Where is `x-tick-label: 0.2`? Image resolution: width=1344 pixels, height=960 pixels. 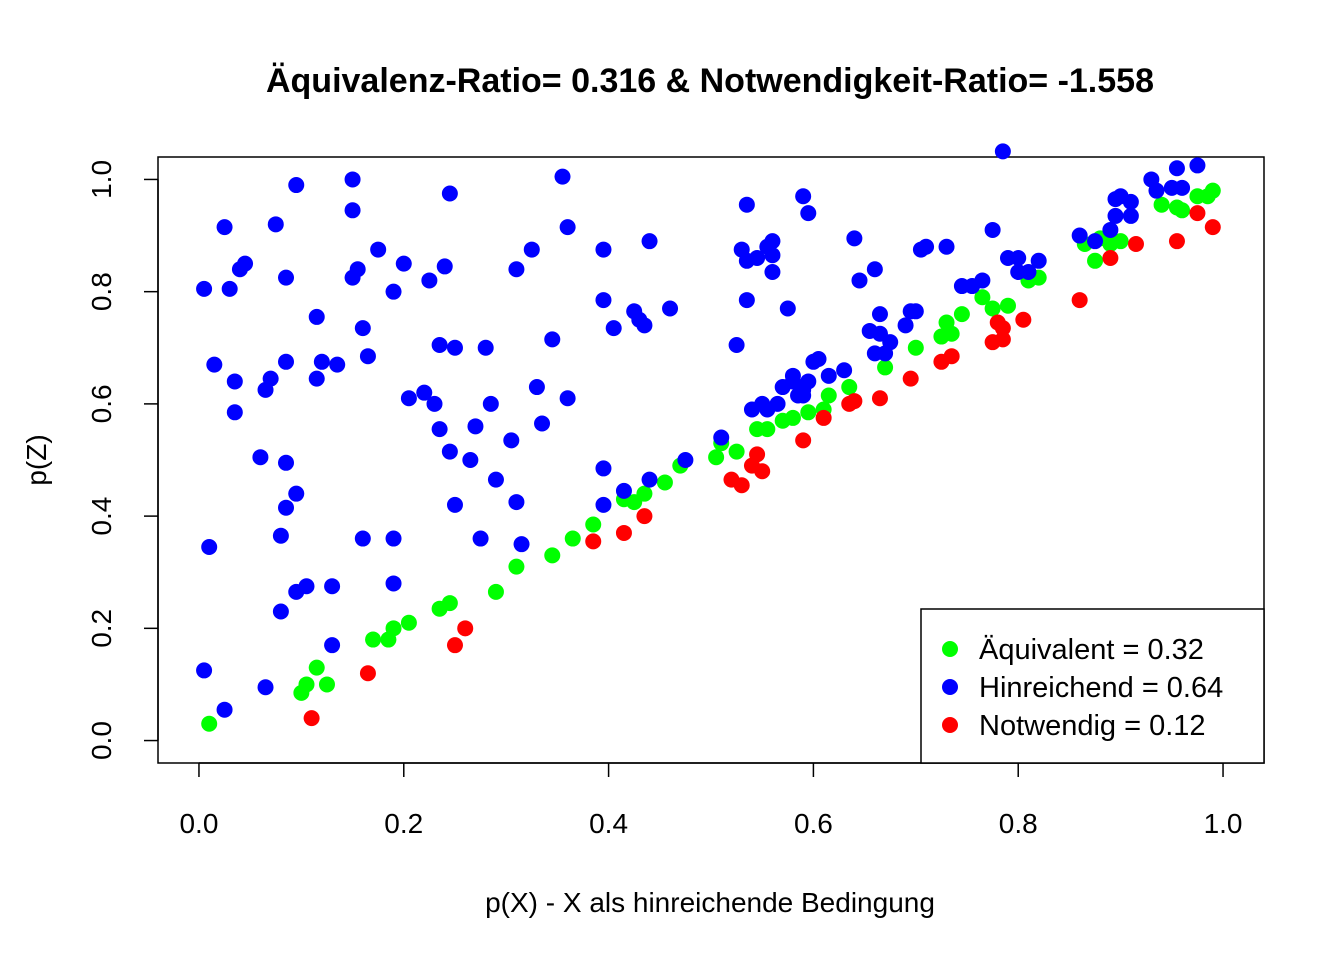
x-tick-label: 0.2 is located at coordinates (403, 823).